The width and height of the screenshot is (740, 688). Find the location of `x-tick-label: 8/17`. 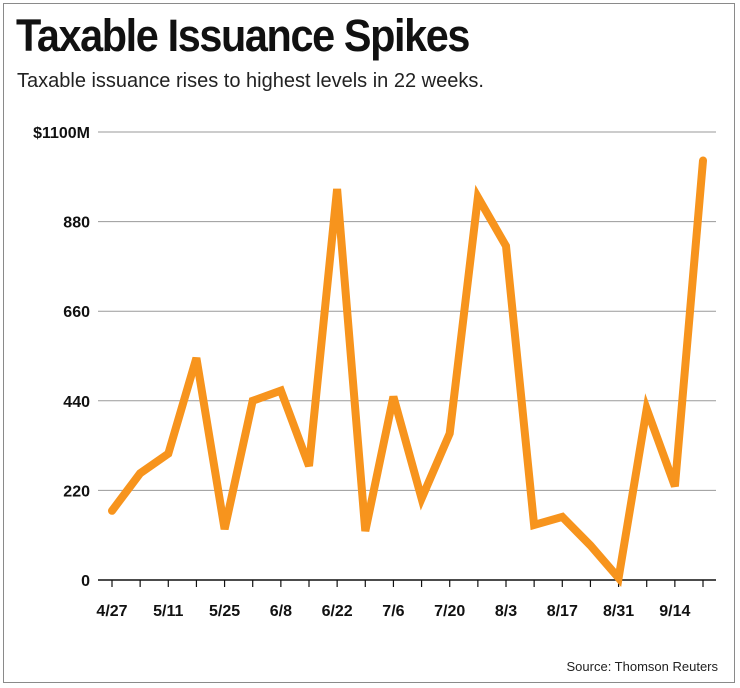

x-tick-label: 8/17 is located at coordinates (562, 611).